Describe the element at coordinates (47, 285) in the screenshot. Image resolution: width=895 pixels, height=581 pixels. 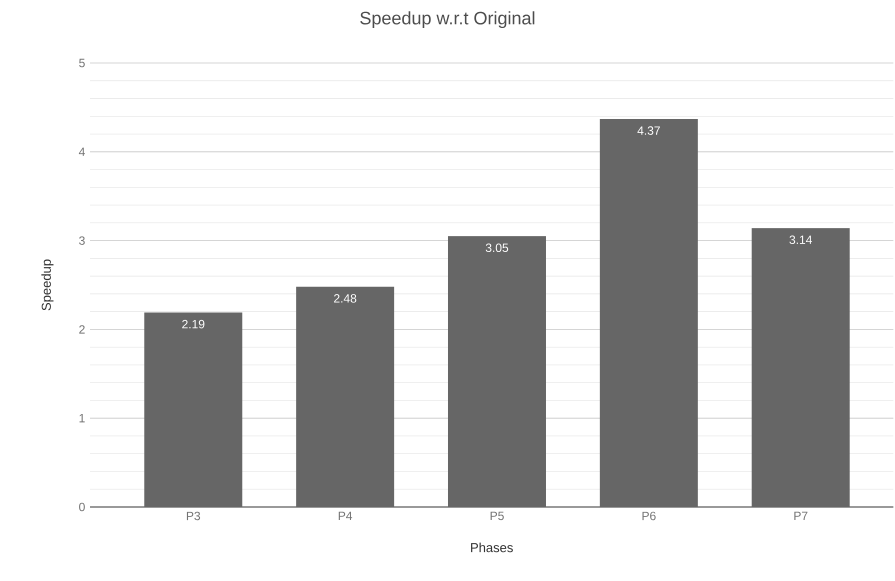
I see `y-axis-title: Speedup` at that location.